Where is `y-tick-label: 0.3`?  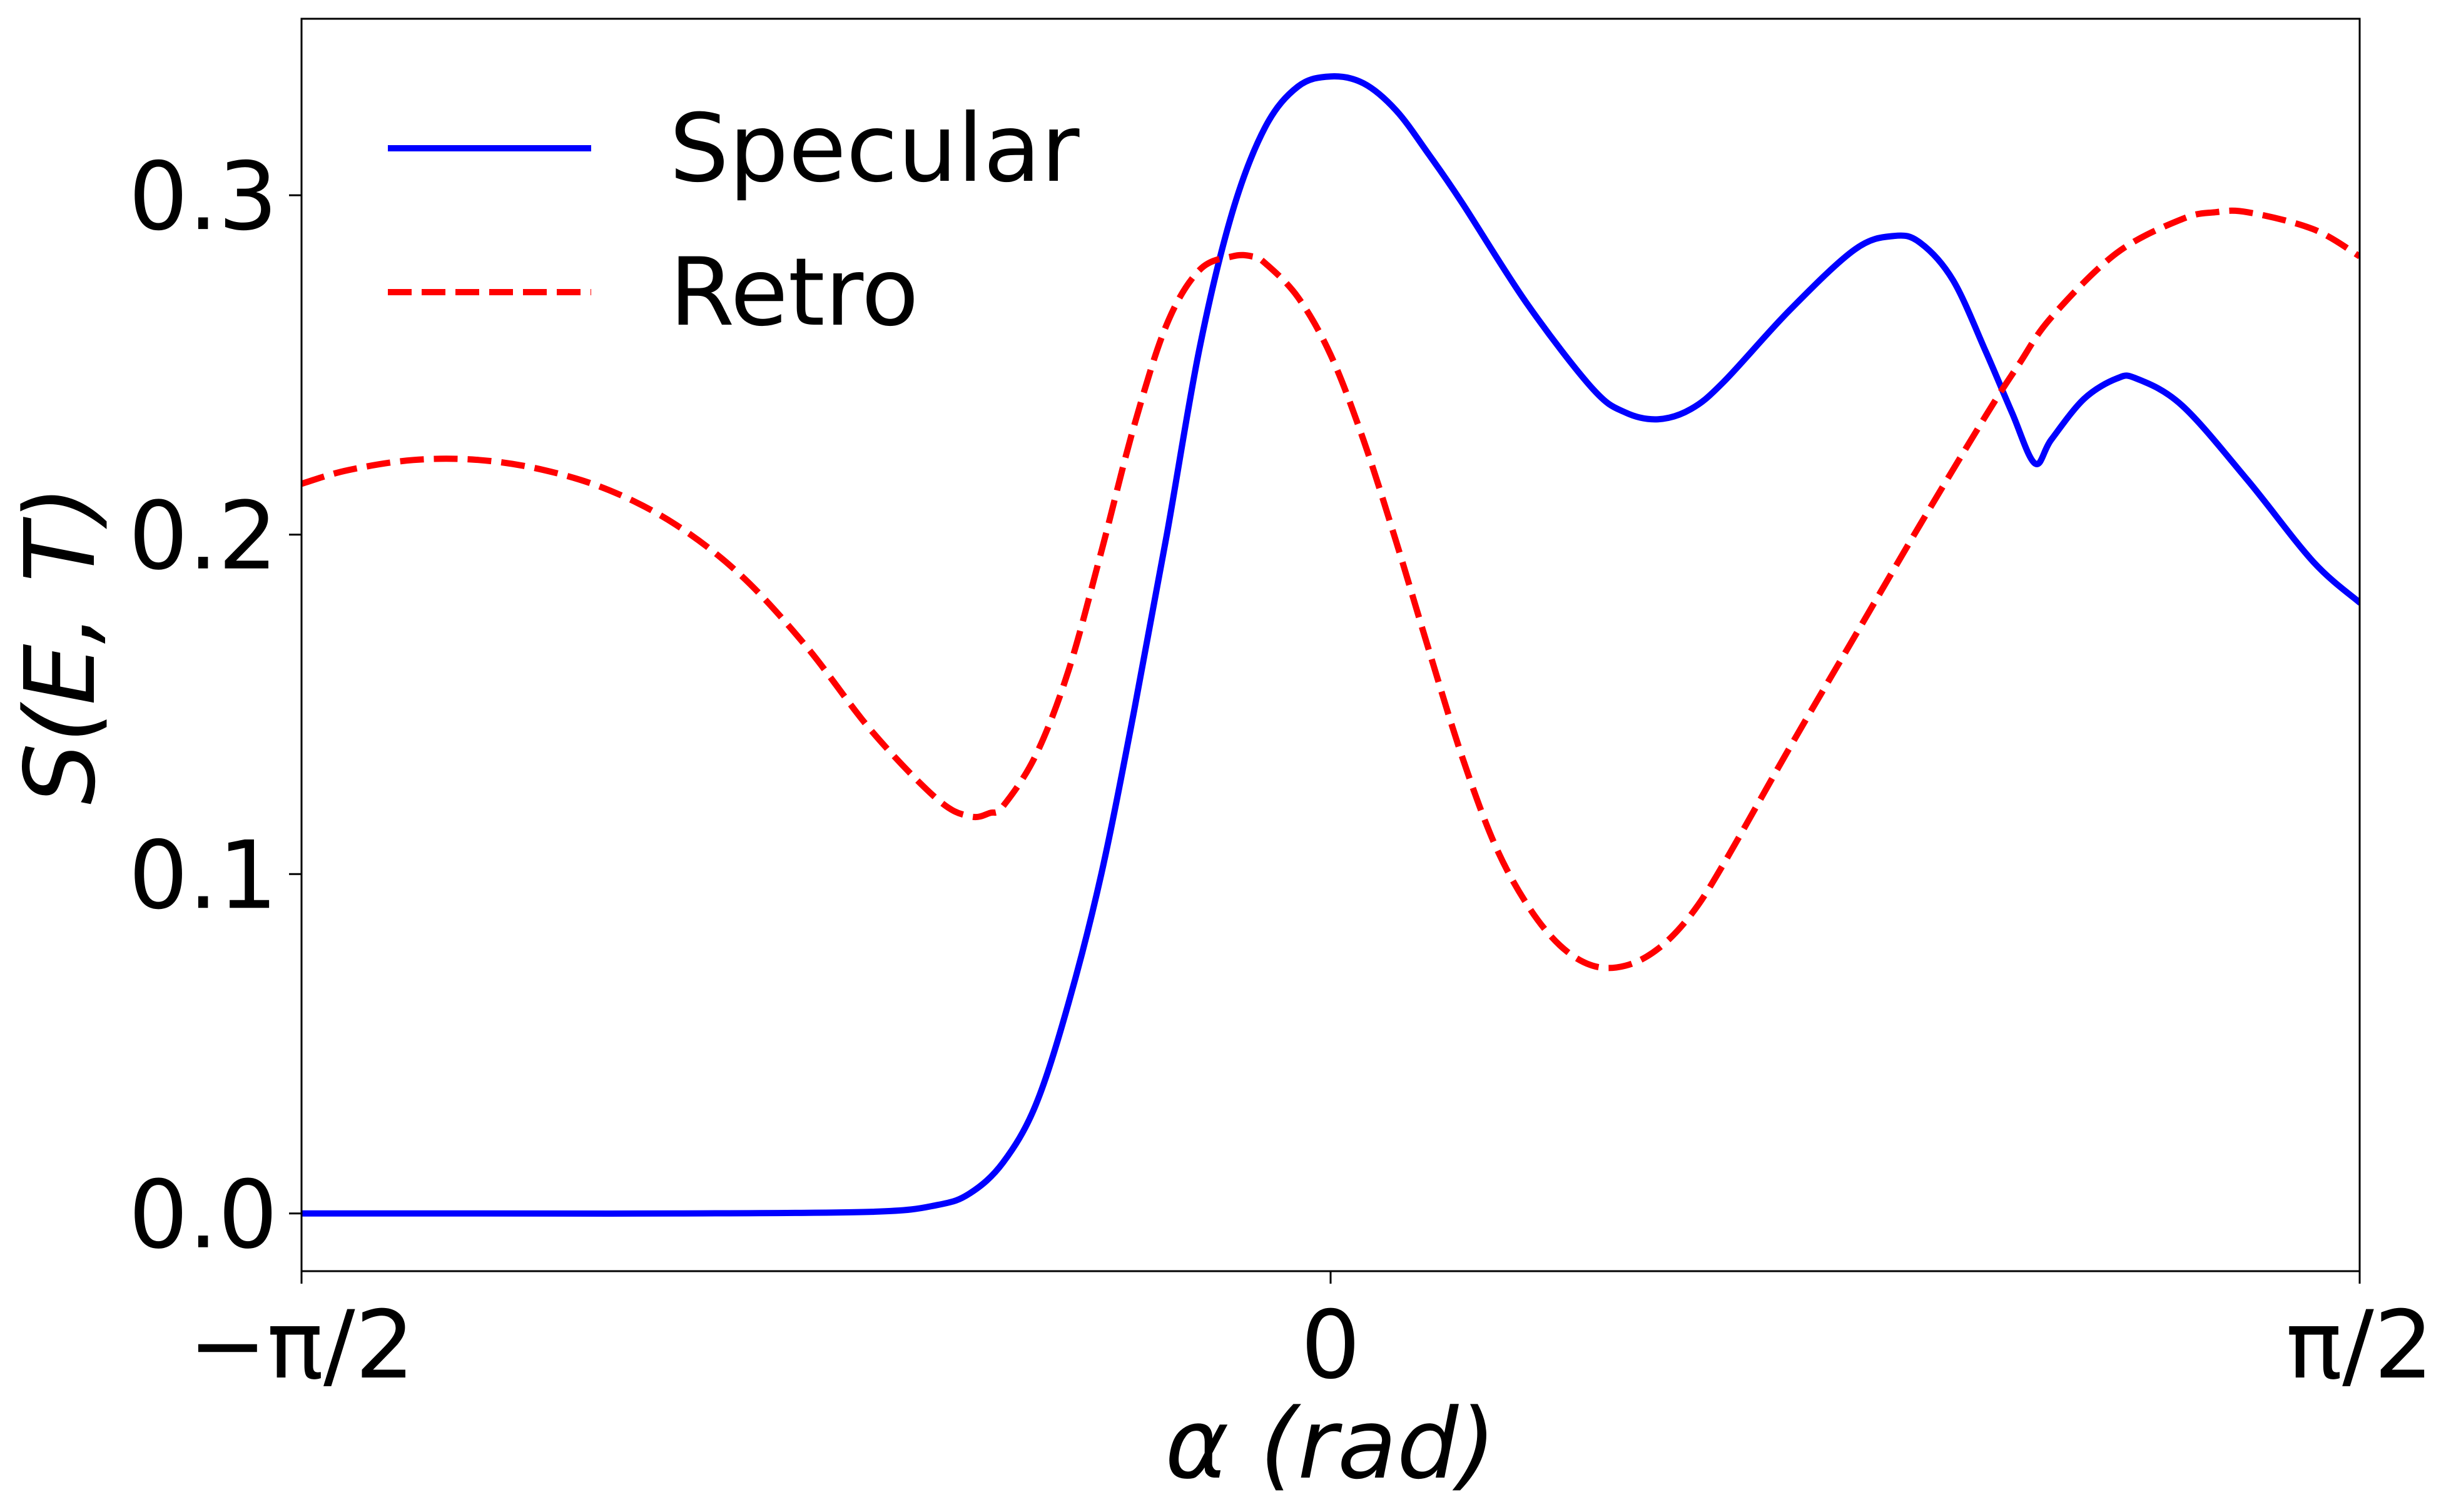 y-tick-label: 0.3 is located at coordinates (203, 197).